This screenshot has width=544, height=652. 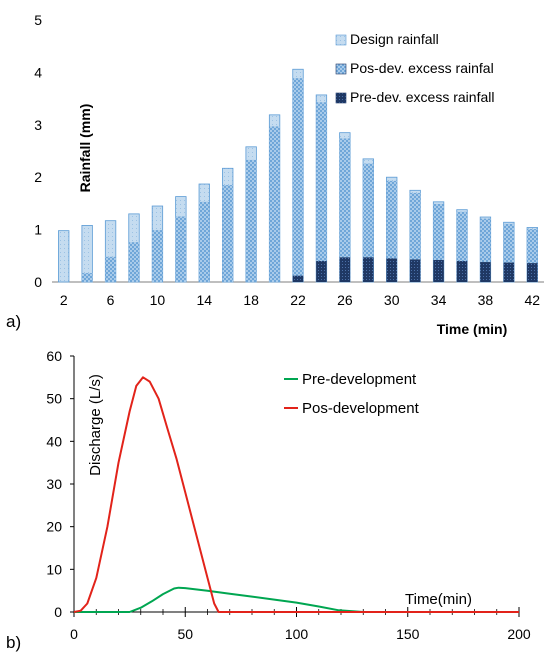 What do you see at coordinates (54, 527) in the screenshot?
I see `y-tick-label: 20` at bounding box center [54, 527].